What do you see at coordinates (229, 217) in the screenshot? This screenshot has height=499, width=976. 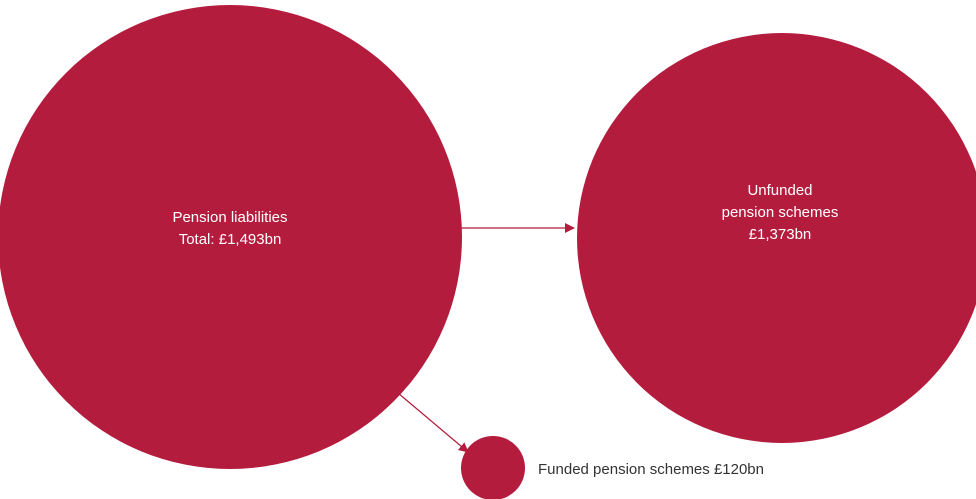 I see `node-label: Pension liabilities` at bounding box center [229, 217].